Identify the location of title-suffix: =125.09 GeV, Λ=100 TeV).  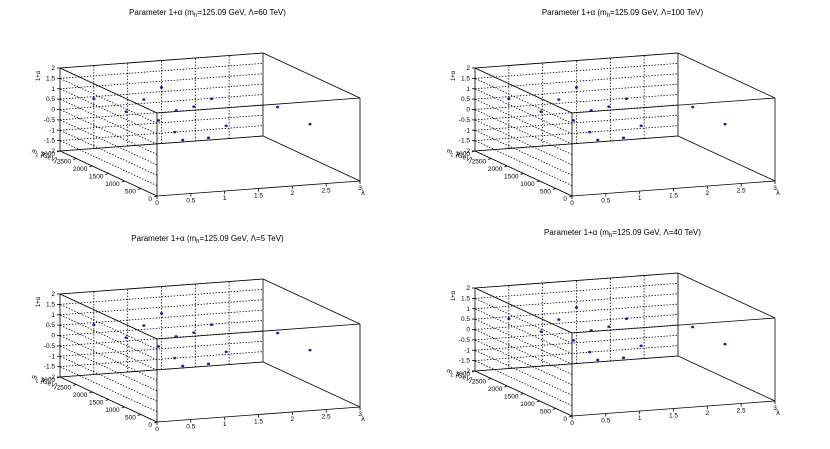
(657, 12).